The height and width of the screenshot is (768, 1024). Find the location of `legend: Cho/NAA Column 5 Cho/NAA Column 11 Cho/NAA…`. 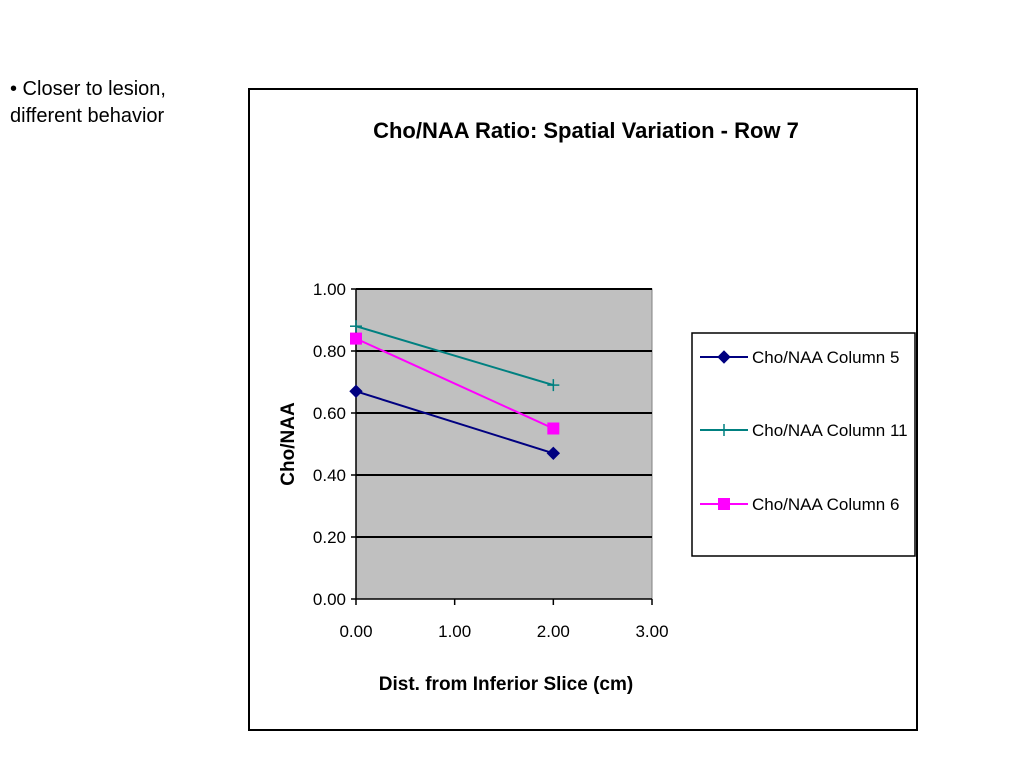

legend: Cho/NAA Column 5 Cho/NAA Column 11 Cho/NAA… is located at coordinates (803, 444).